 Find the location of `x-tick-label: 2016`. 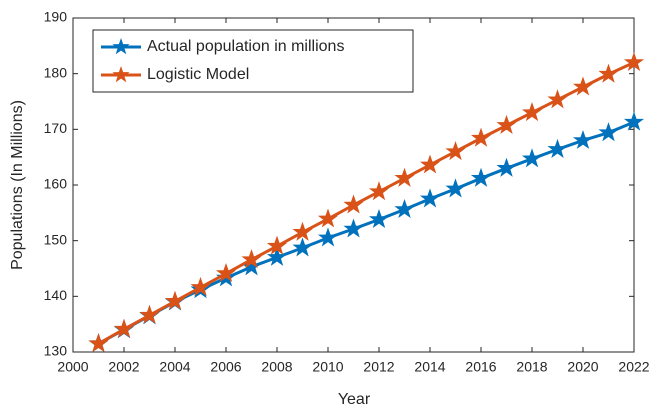

x-tick-label: 2016 is located at coordinates (480, 367).